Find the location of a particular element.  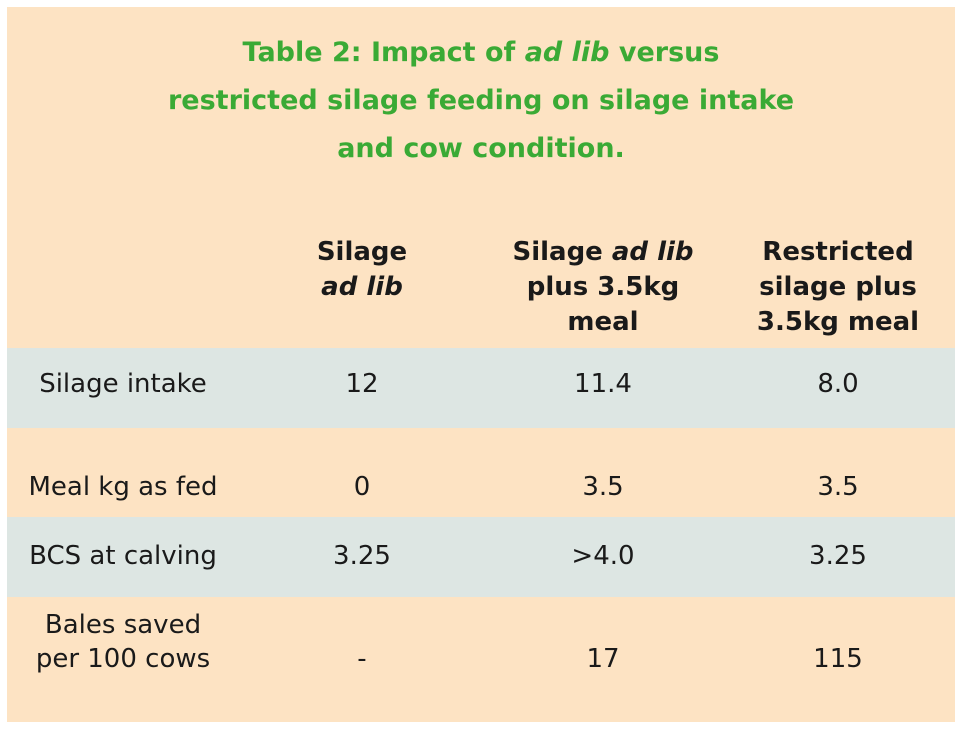

column-header-silage-ad-lib: Silage ad lib is located at coordinates (362, 270).